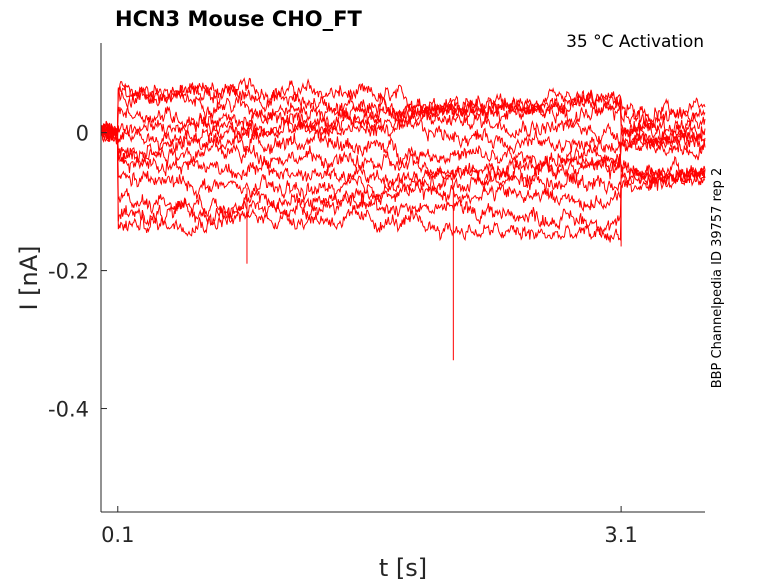 This screenshot has height=583, width=778. I want to click on x-tick-label: 0.1, so click(117, 535).